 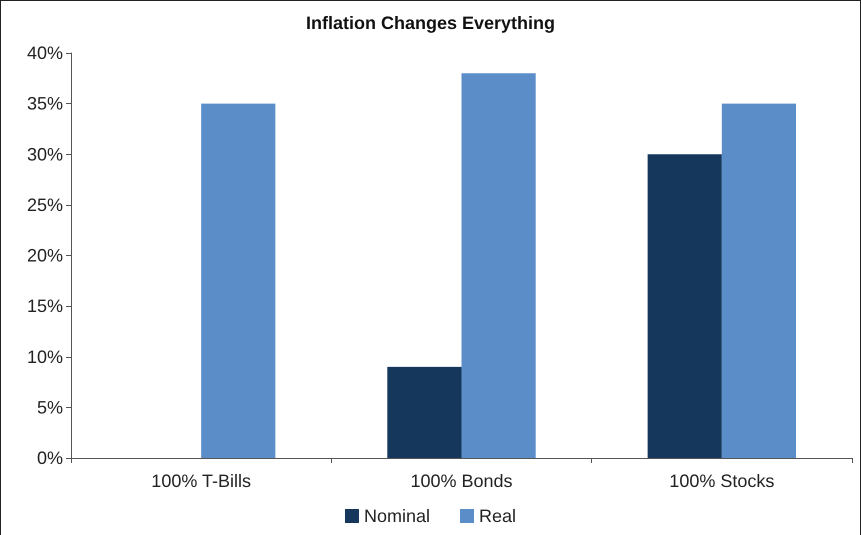 I want to click on y-tick-label: 10%, so click(x=44, y=356).